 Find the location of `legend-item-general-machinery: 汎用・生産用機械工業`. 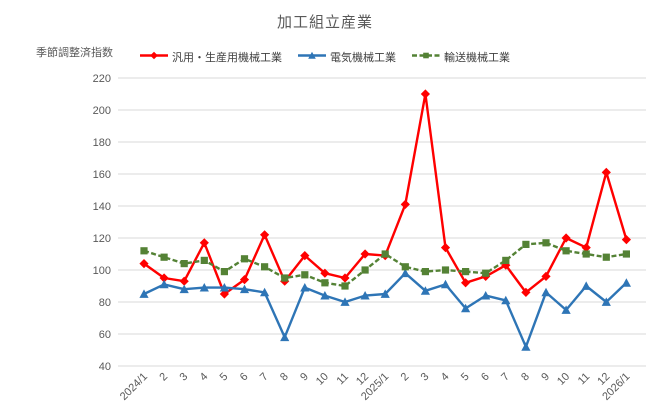

legend-item-general-machinery: 汎用・生産用機械工業 is located at coordinates (211, 57).